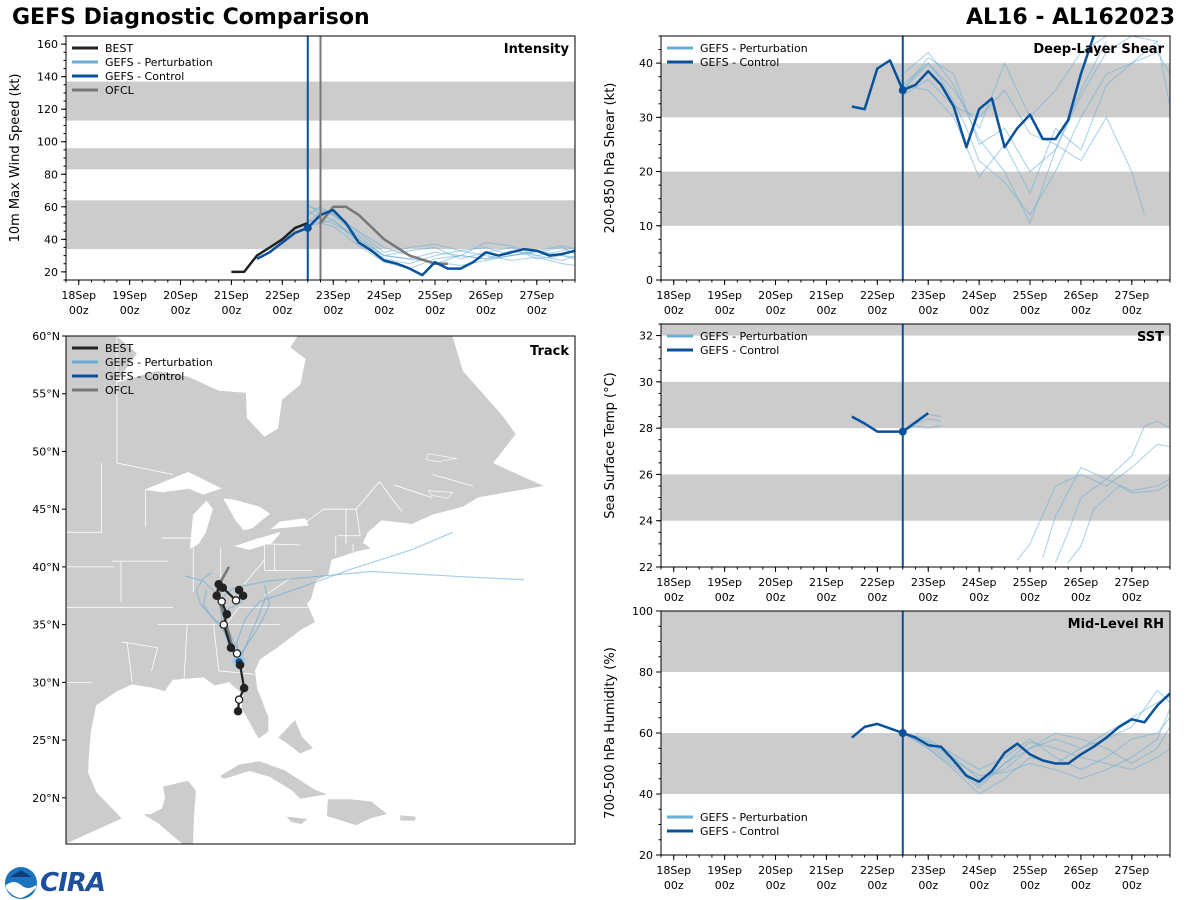 The width and height of the screenshot is (1200, 900). Describe the element at coordinates (537, 49) in the screenshot. I see `intensity-panel-title: Intensity` at that location.